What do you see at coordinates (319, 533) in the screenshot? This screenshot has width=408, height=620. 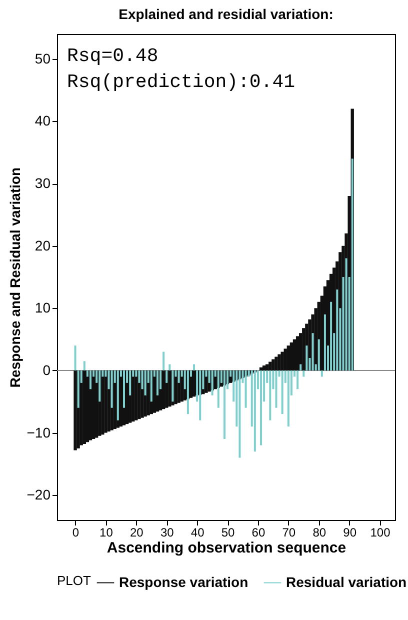 I see `x-tick-label: 80` at bounding box center [319, 533].